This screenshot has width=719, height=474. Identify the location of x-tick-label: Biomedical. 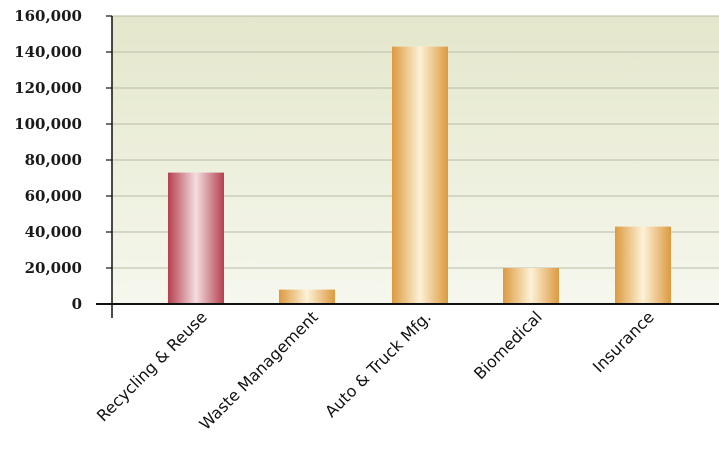
(508, 345).